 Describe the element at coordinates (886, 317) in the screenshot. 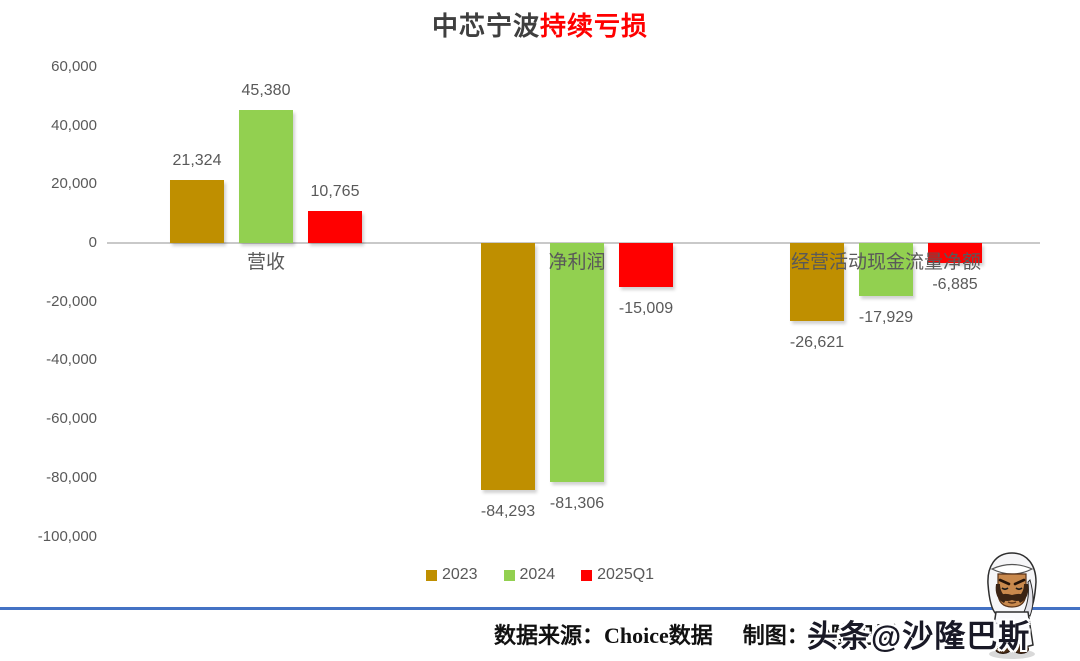

I see `value-label: -17,929` at that location.